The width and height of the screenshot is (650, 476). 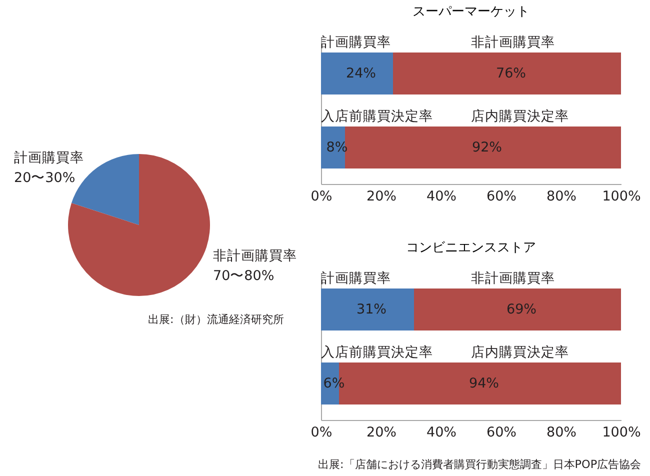 I want to click on chart-title: コンビニエンスストア, so click(x=471, y=248).